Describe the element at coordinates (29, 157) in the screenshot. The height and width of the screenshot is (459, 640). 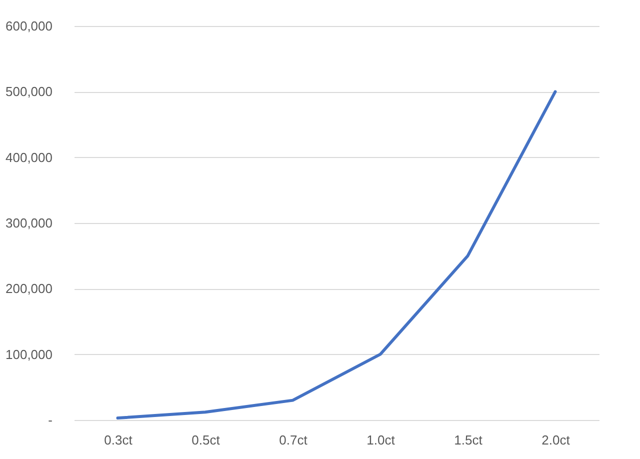
I see `y-tick-label: 400,000` at that location.